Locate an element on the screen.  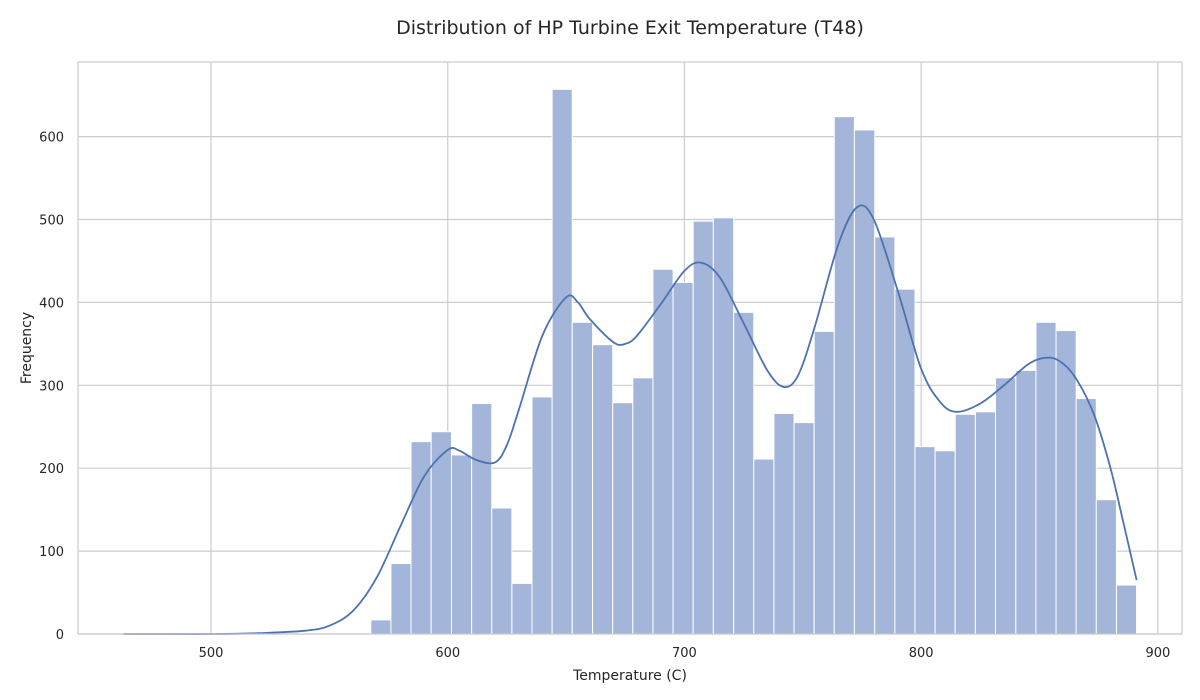
y-tick-label-300: 300 is located at coordinates (51, 386).